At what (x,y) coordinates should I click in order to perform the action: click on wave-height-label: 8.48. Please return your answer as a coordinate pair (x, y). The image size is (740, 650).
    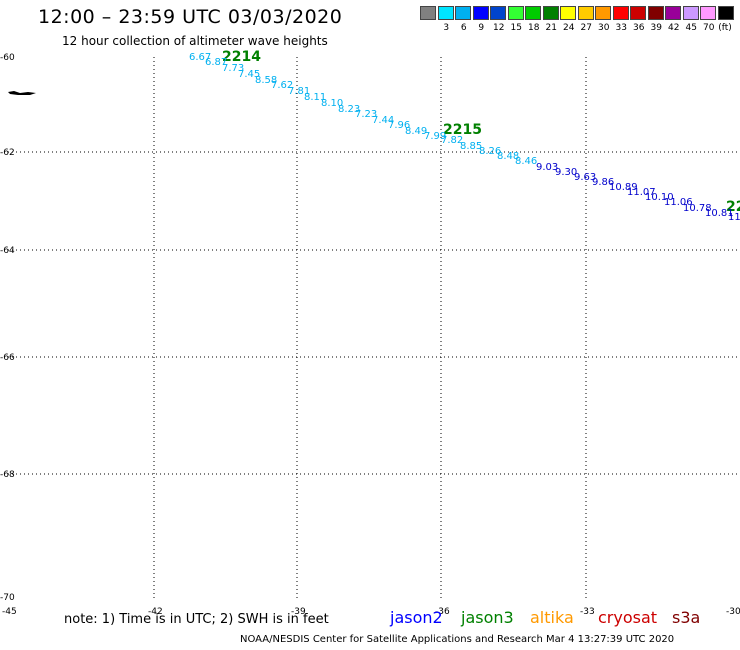
    Looking at the image, I should click on (508, 156).